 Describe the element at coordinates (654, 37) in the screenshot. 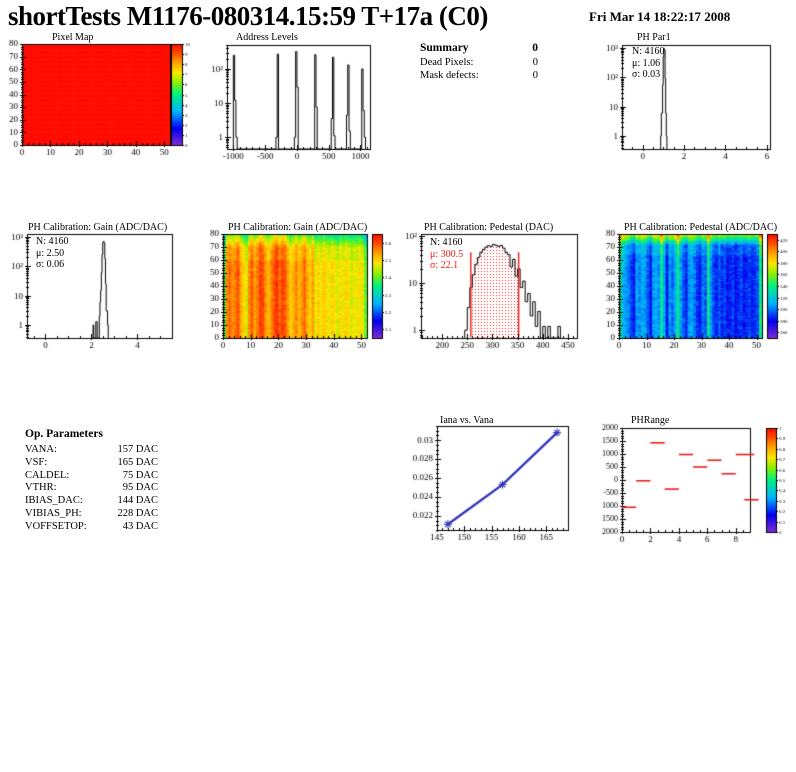

I see `chart-title-ph-par1: PH Par1` at that location.